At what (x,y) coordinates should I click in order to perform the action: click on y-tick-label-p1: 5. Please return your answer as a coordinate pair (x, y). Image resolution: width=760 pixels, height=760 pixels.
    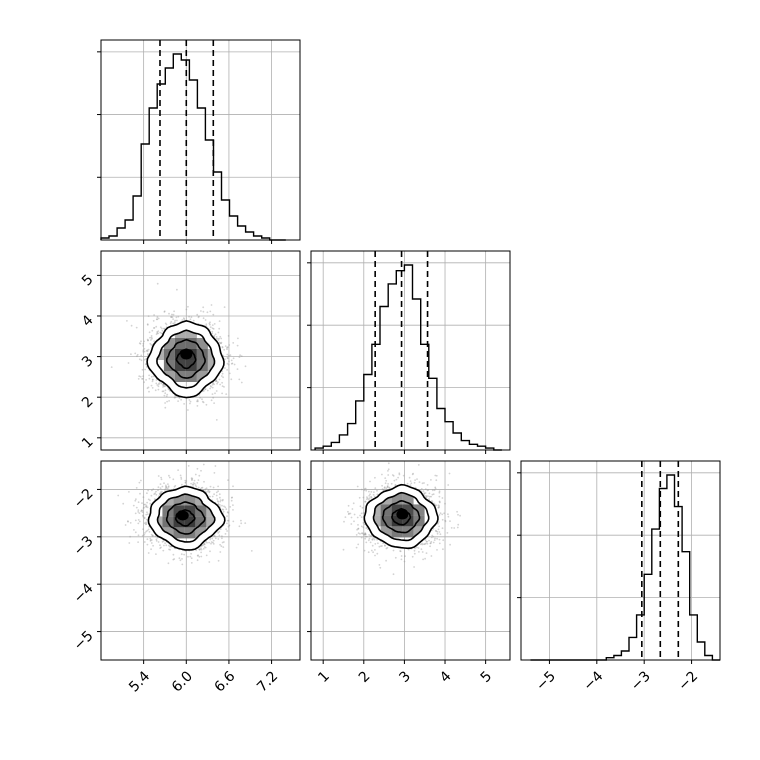
    Looking at the image, I should click on (88, 281).